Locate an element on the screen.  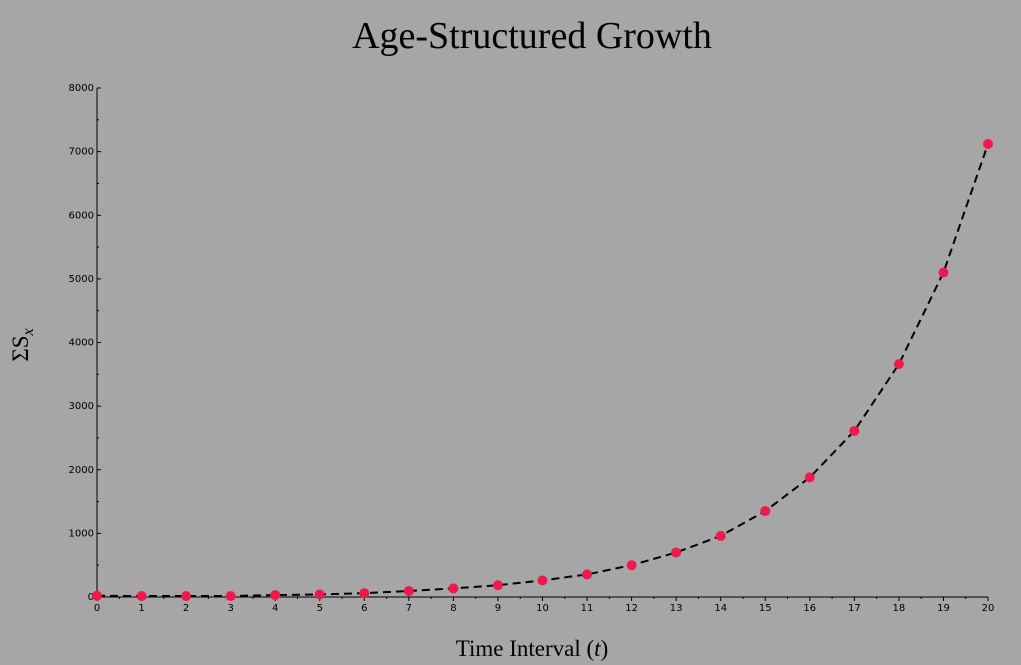
chart-title: Age-Structured Growth is located at coordinates (532, 36).